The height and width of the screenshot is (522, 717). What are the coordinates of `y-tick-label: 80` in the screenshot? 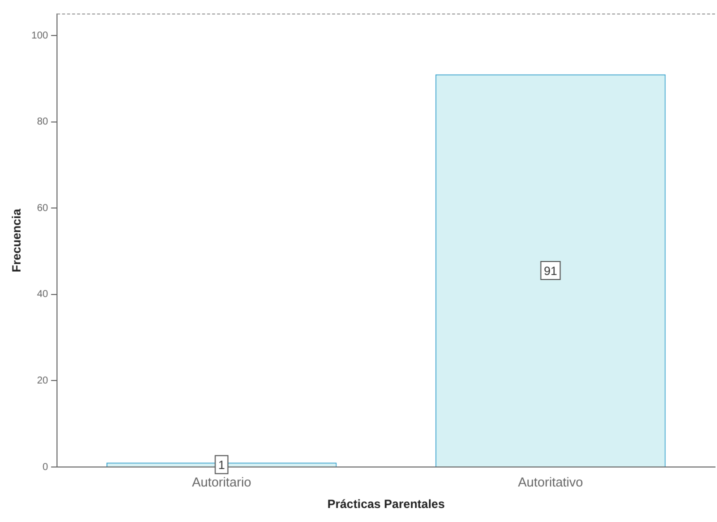 It's located at (42, 122).